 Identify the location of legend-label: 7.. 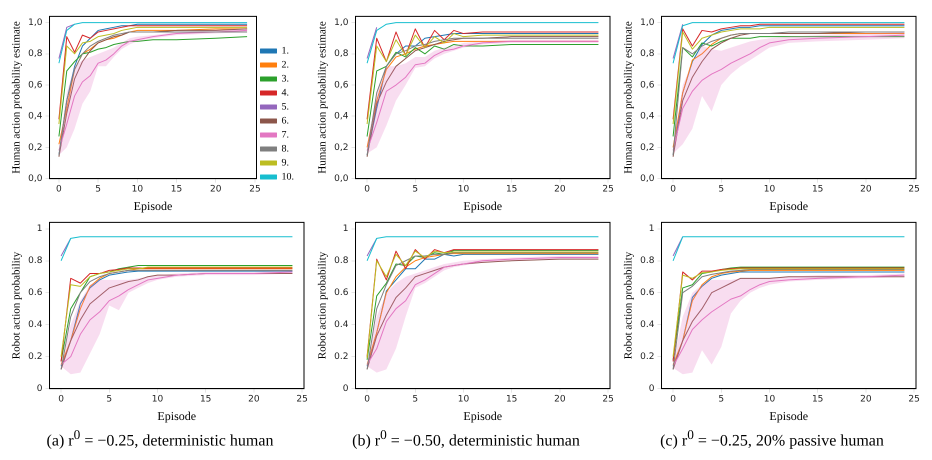
(285, 135).